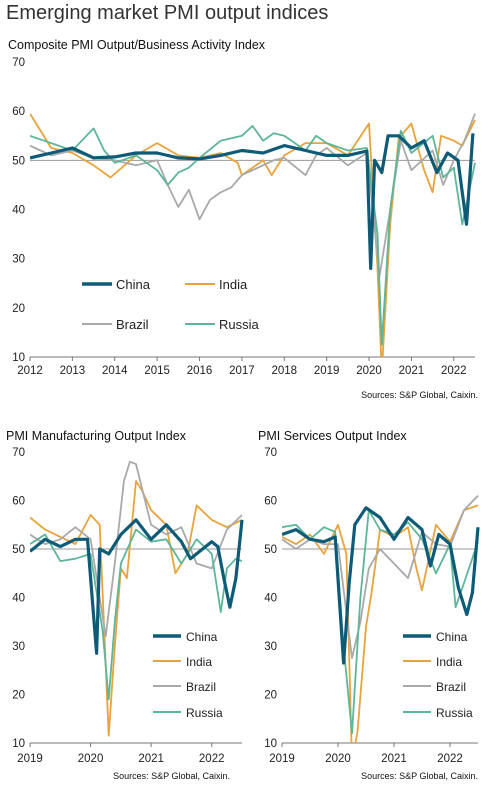 Image resolution: width=487 pixels, height=793 pixels. What do you see at coordinates (200, 371) in the screenshot?
I see `composite-x-tick-label: 2016` at bounding box center [200, 371].